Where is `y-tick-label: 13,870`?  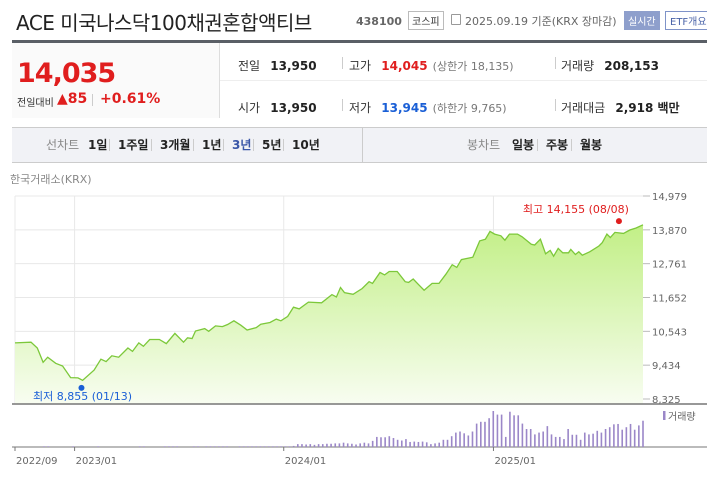
y-tick-label: 13,870 is located at coordinates (669, 231).